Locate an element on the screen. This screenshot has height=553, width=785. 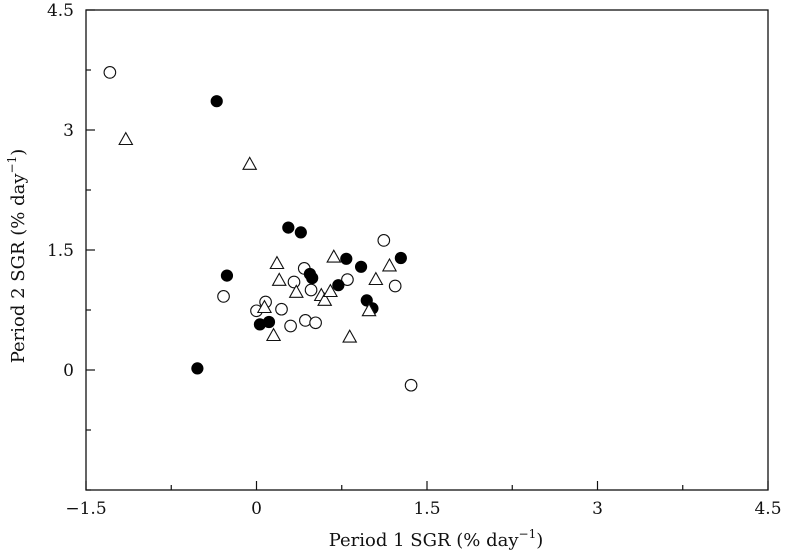
y-tick-label: 0 is located at coordinates (68, 371).